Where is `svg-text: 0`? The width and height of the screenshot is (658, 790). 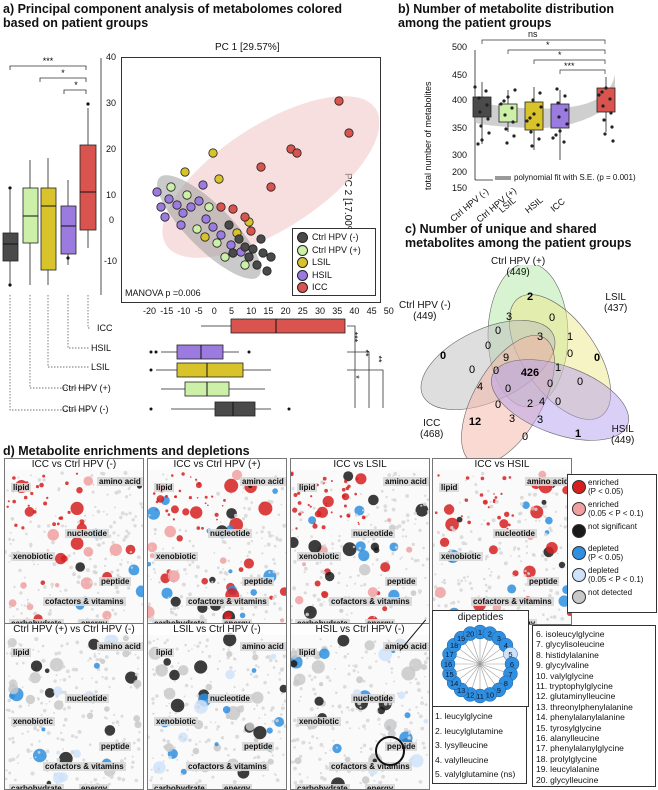
svg-text: 0 is located at coordinates (488, 346).